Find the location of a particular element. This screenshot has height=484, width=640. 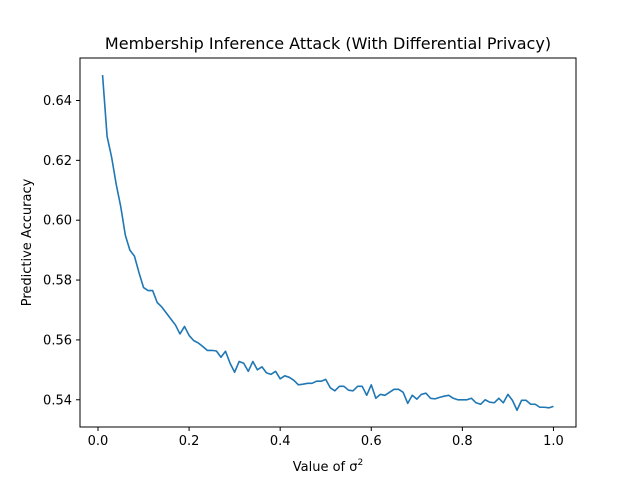

y-tick-label: 0.62 is located at coordinates (57, 161).